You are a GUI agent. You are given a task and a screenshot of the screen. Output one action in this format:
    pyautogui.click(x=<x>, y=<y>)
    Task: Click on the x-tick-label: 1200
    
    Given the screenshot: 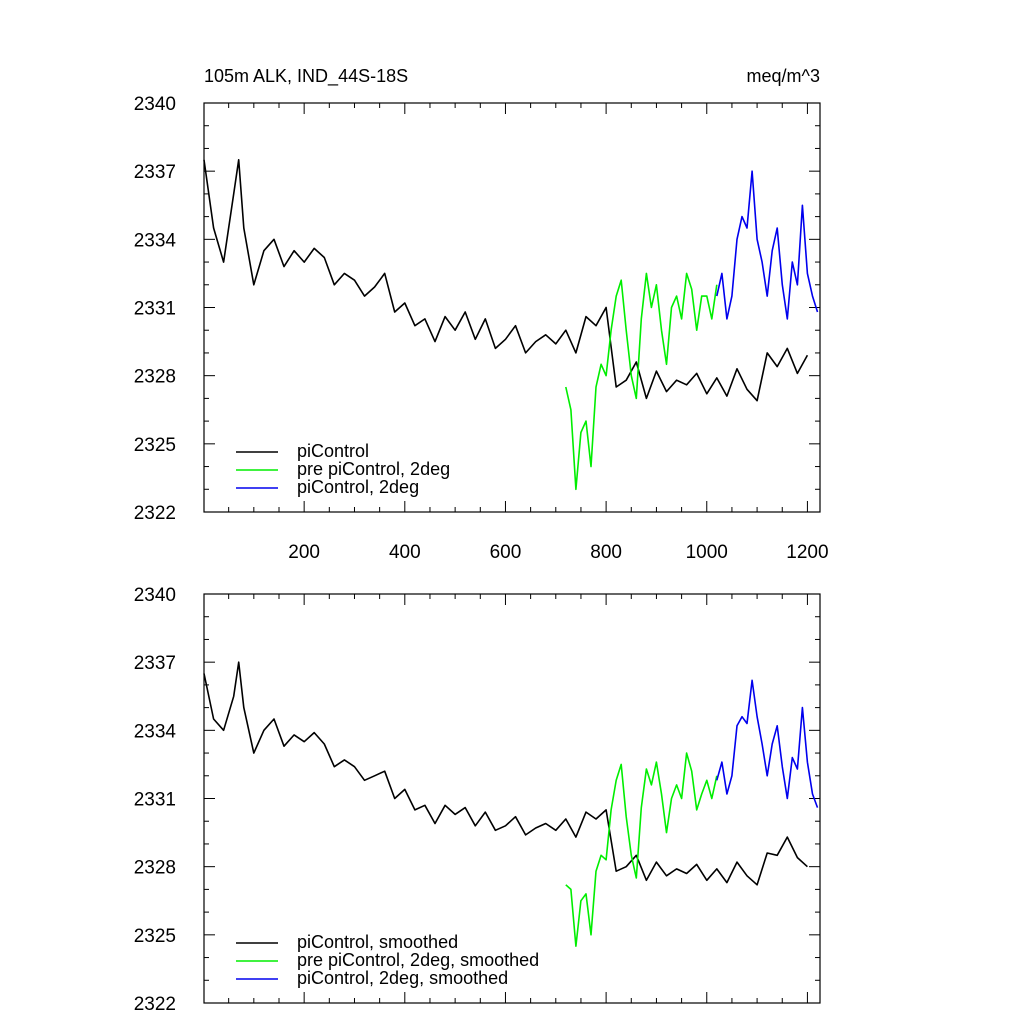 What is the action you would take?
    pyautogui.click(x=807, y=552)
    